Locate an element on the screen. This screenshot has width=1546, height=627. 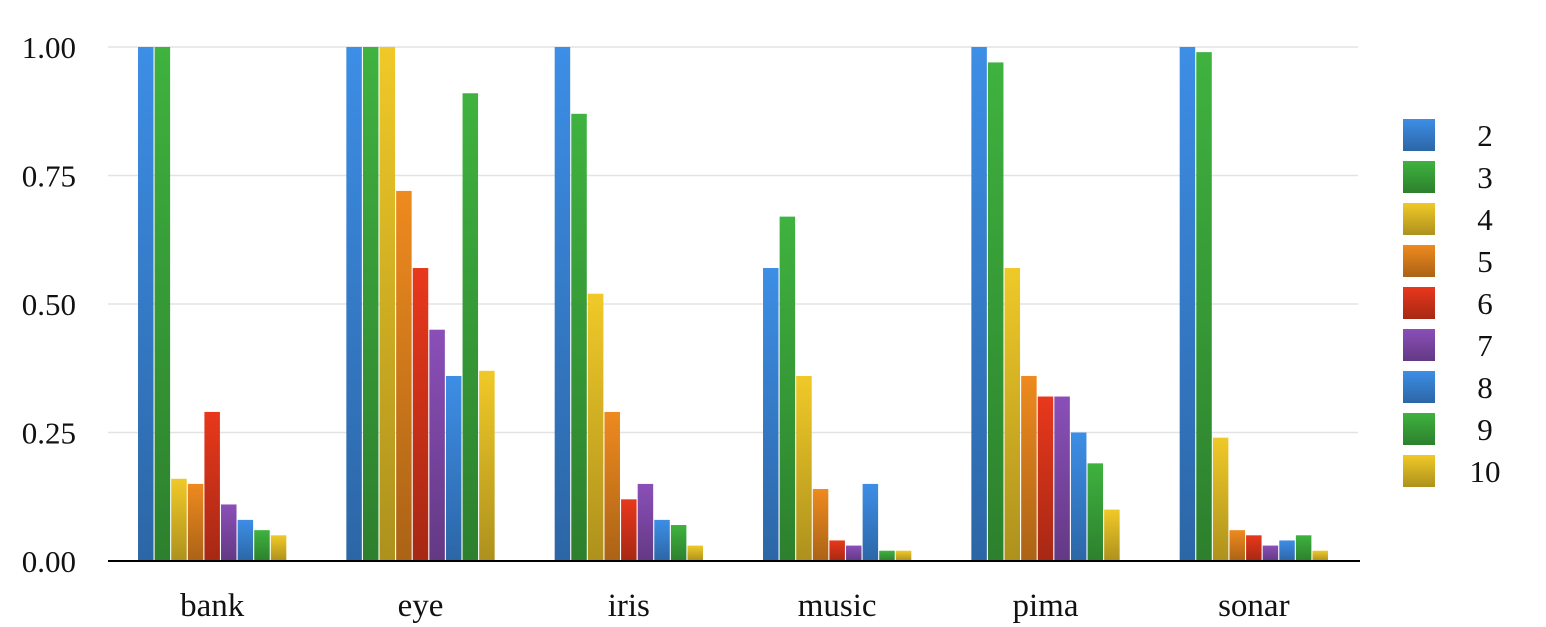
x-axis-categories: bank eye iris music pima sonar is located at coordinates (734, 606).